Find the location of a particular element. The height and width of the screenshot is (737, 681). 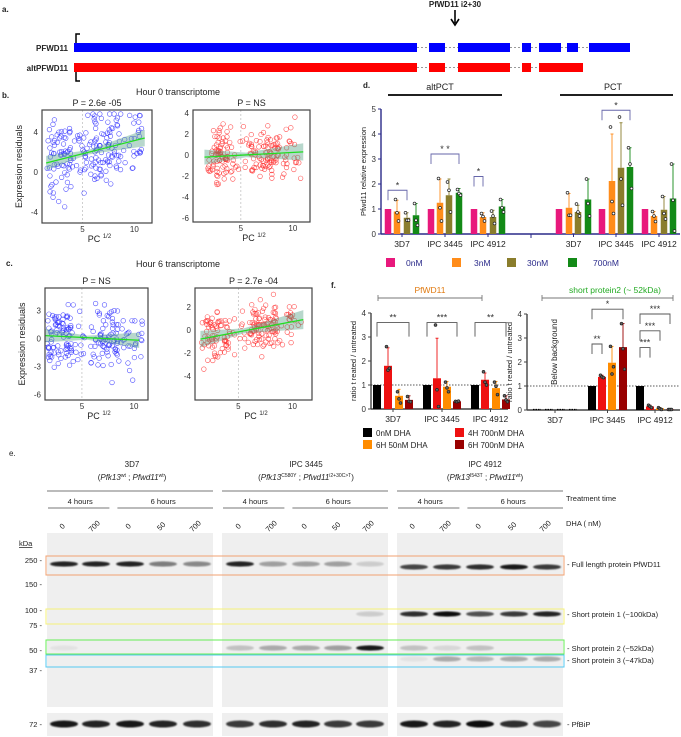

x-tick-label: 3D7 is located at coordinates (402, 244).